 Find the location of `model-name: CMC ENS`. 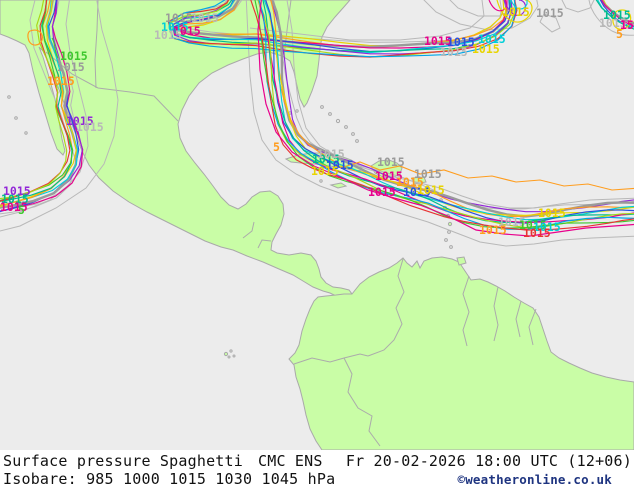

model-name: CMC ENS is located at coordinates (290, 461).